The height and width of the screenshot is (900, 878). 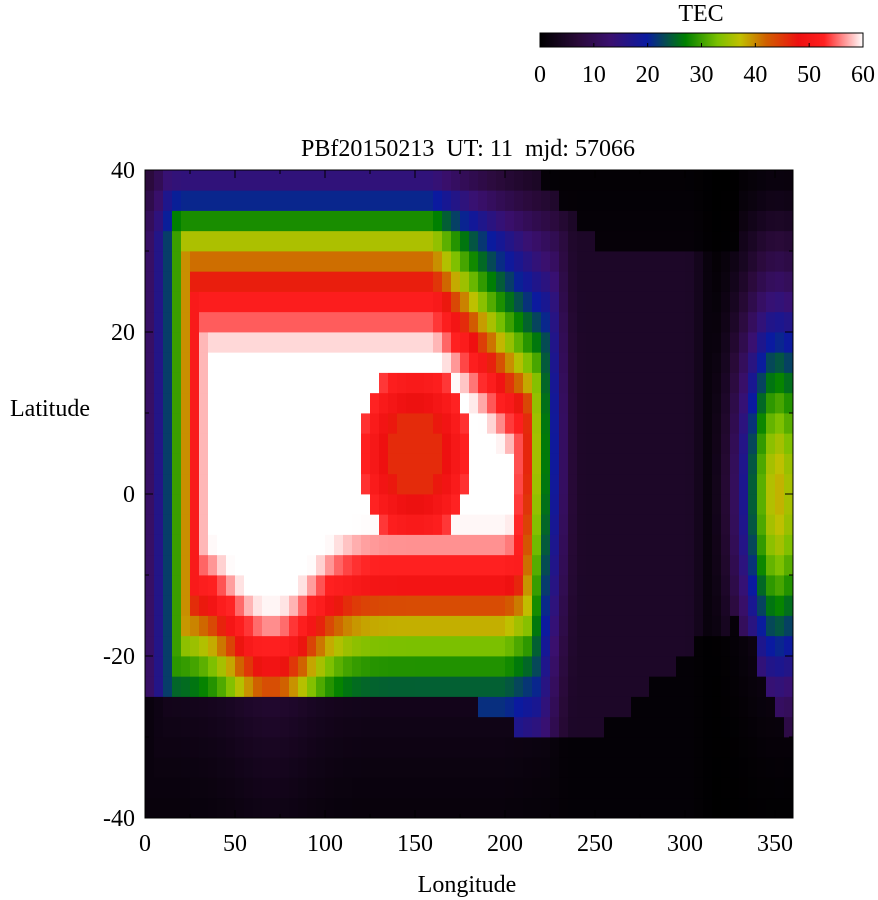 What do you see at coordinates (123, 171) in the screenshot?
I see `y-tick-label: 40` at bounding box center [123, 171].